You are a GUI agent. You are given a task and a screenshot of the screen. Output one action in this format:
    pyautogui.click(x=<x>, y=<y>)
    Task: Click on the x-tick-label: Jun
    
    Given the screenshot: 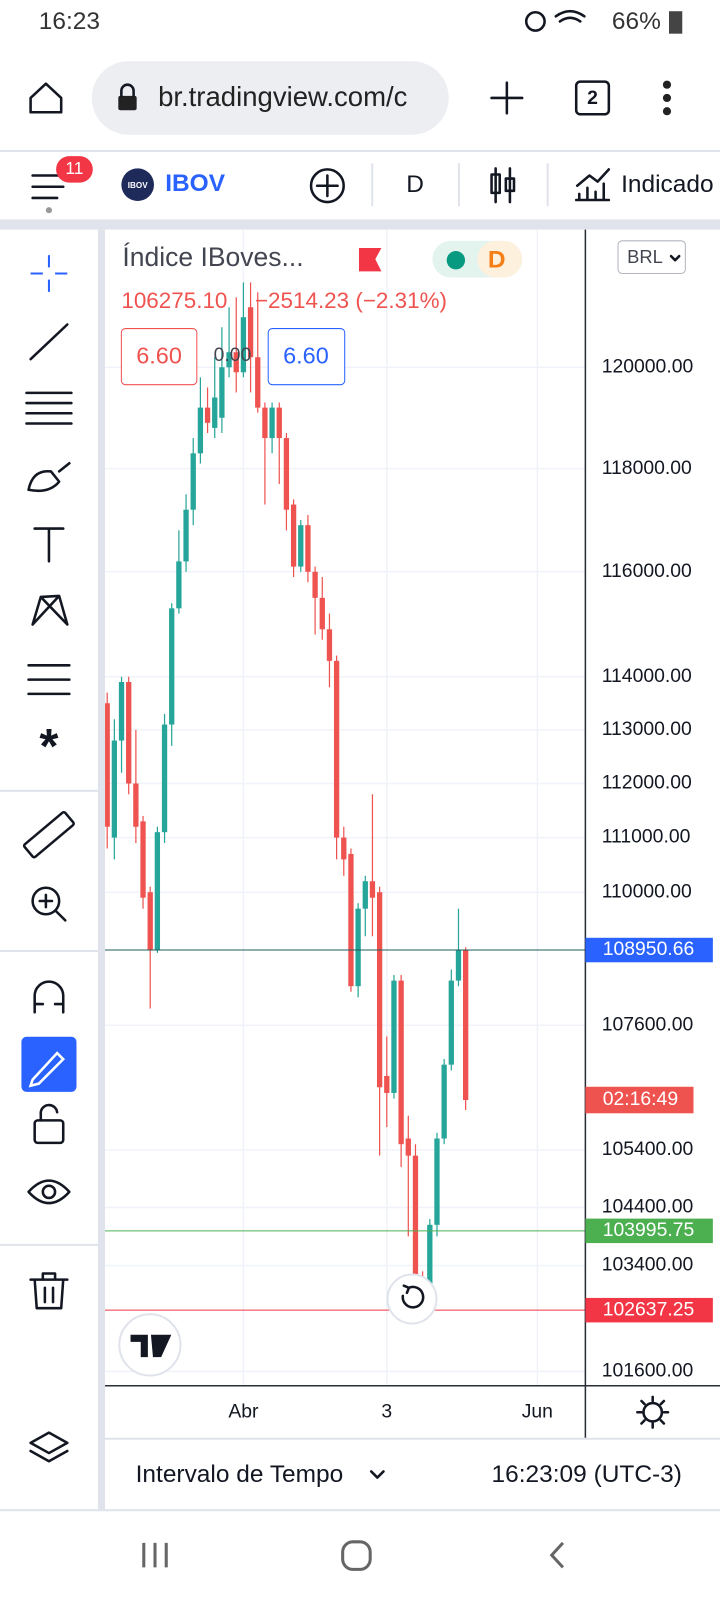 What is the action you would take?
    pyautogui.click(x=537, y=1411)
    